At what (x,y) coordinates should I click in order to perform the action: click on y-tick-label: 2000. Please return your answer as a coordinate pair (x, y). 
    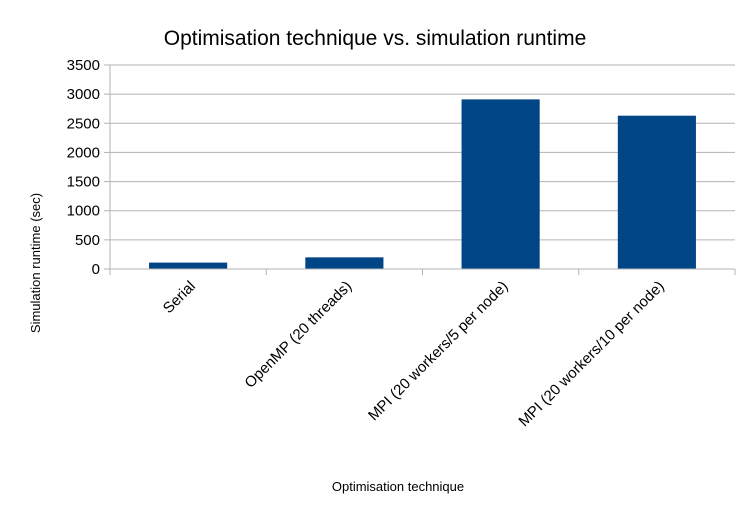
    Looking at the image, I should click on (83, 152).